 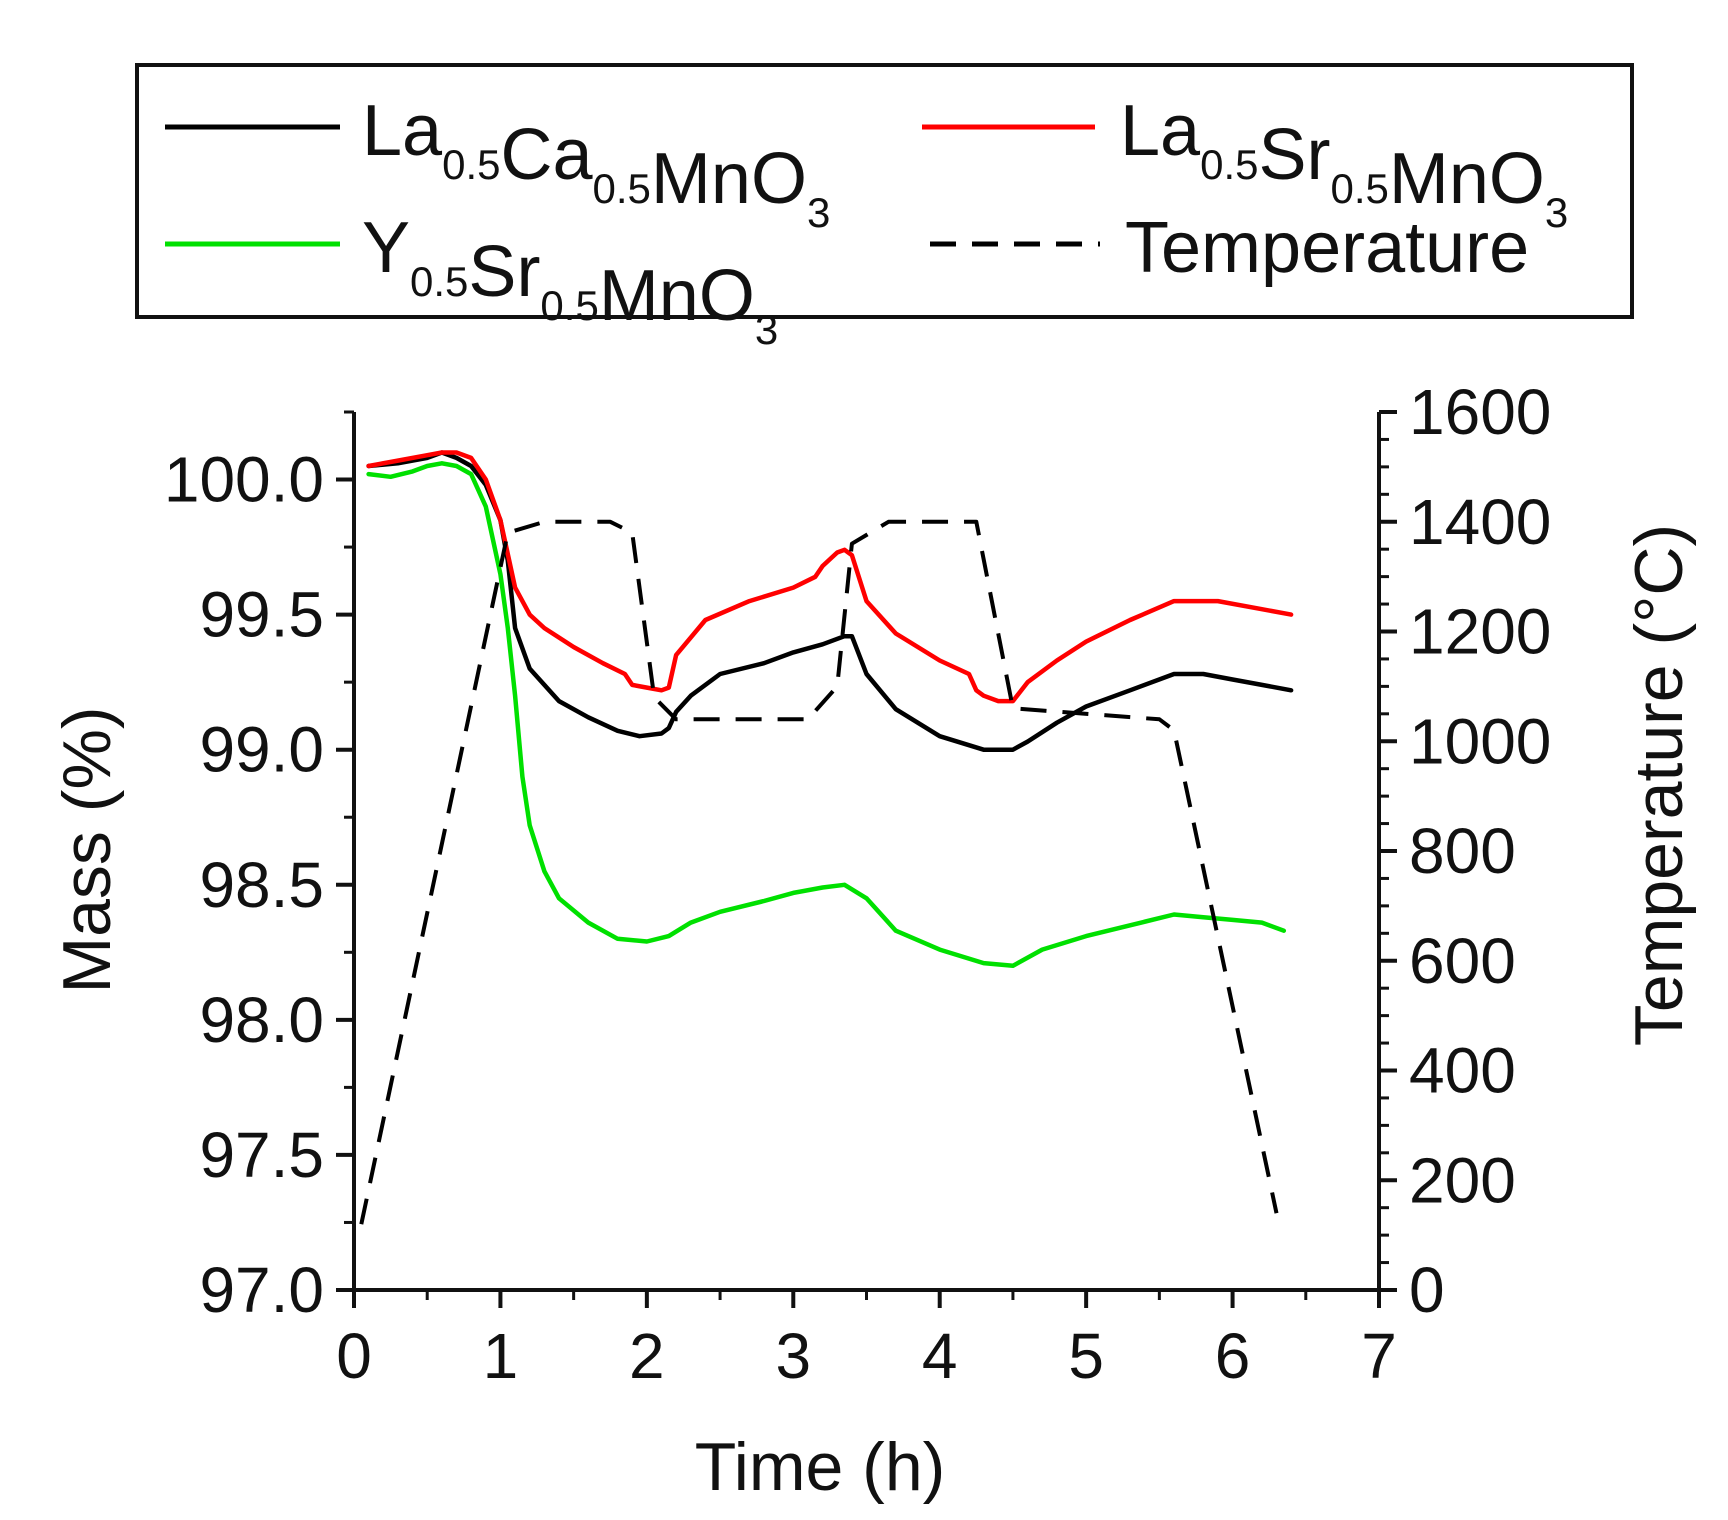 What do you see at coordinates (1379, 1356) in the screenshot?
I see `x-tick-label: 7` at bounding box center [1379, 1356].